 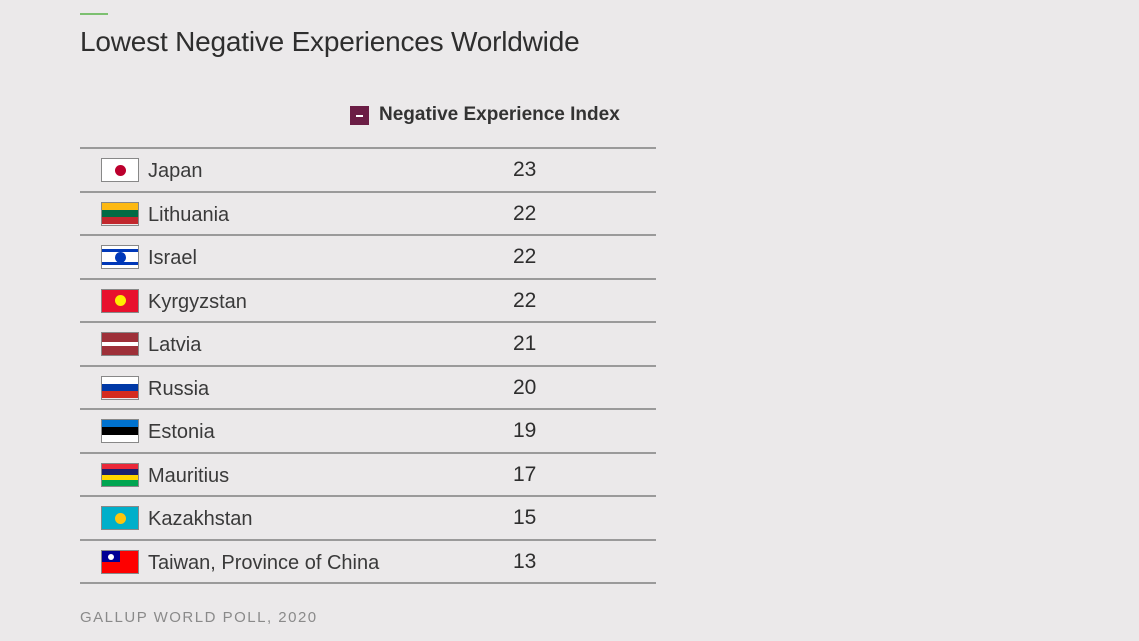 I want to click on index-value: 13, so click(x=525, y=561).